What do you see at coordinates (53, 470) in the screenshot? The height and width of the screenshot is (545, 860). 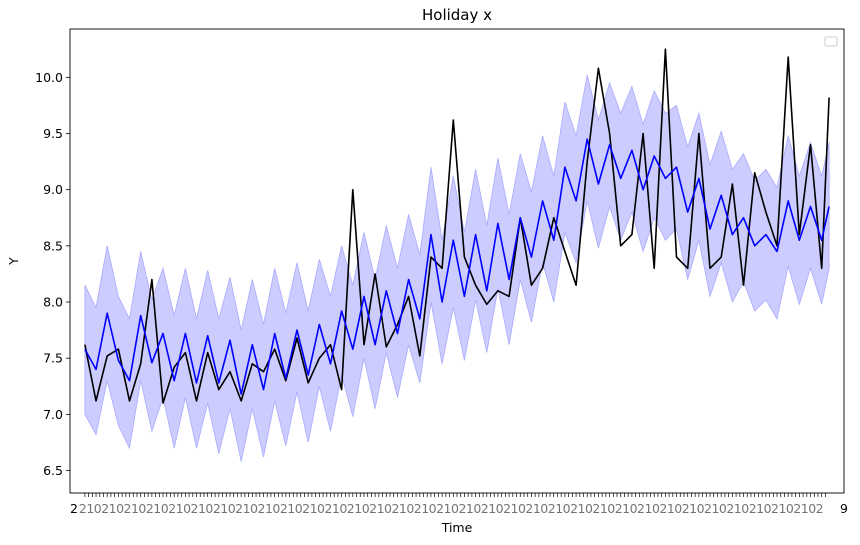 I see `y-tick-label: 6.5` at bounding box center [53, 470].